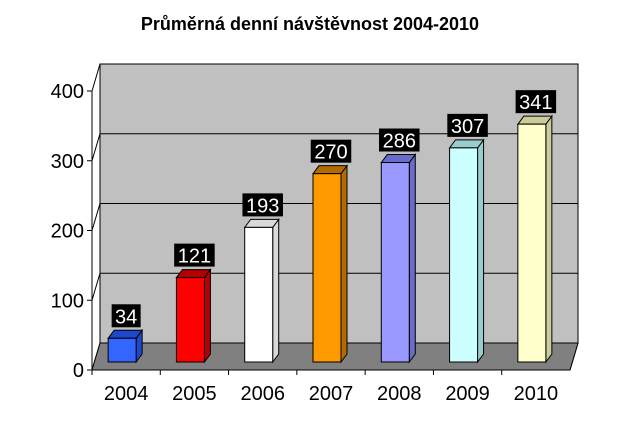 The image size is (620, 423). Describe the element at coordinates (67, 232) in the screenshot. I see `y-tick-label: 200` at that location.